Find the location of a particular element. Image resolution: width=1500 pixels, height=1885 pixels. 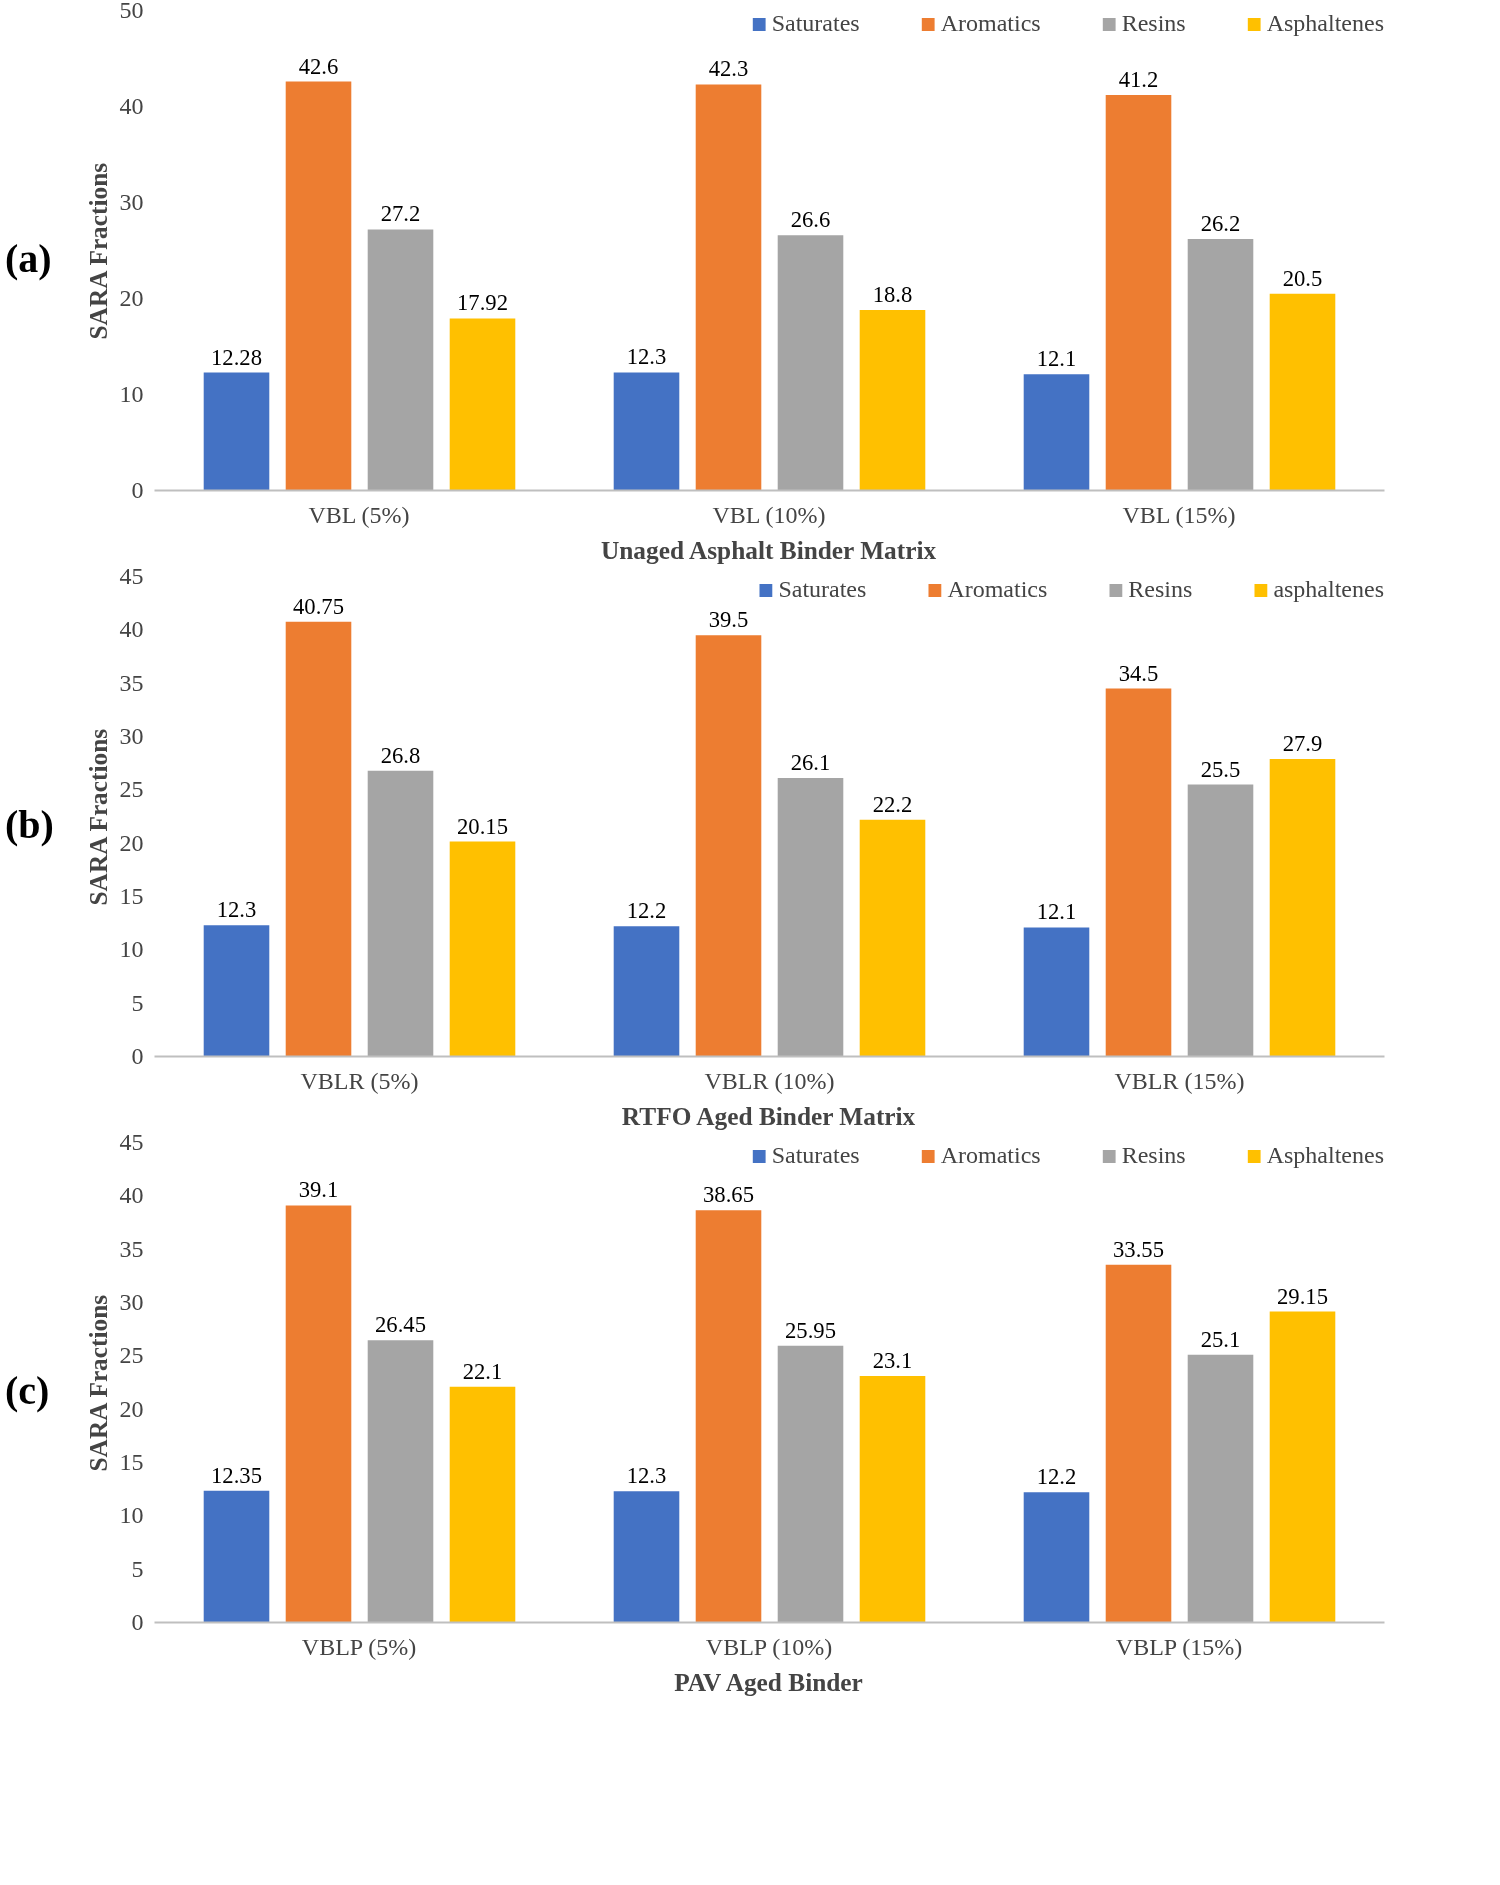

x-tick-label: VBLR (10%) is located at coordinates (769, 1080).